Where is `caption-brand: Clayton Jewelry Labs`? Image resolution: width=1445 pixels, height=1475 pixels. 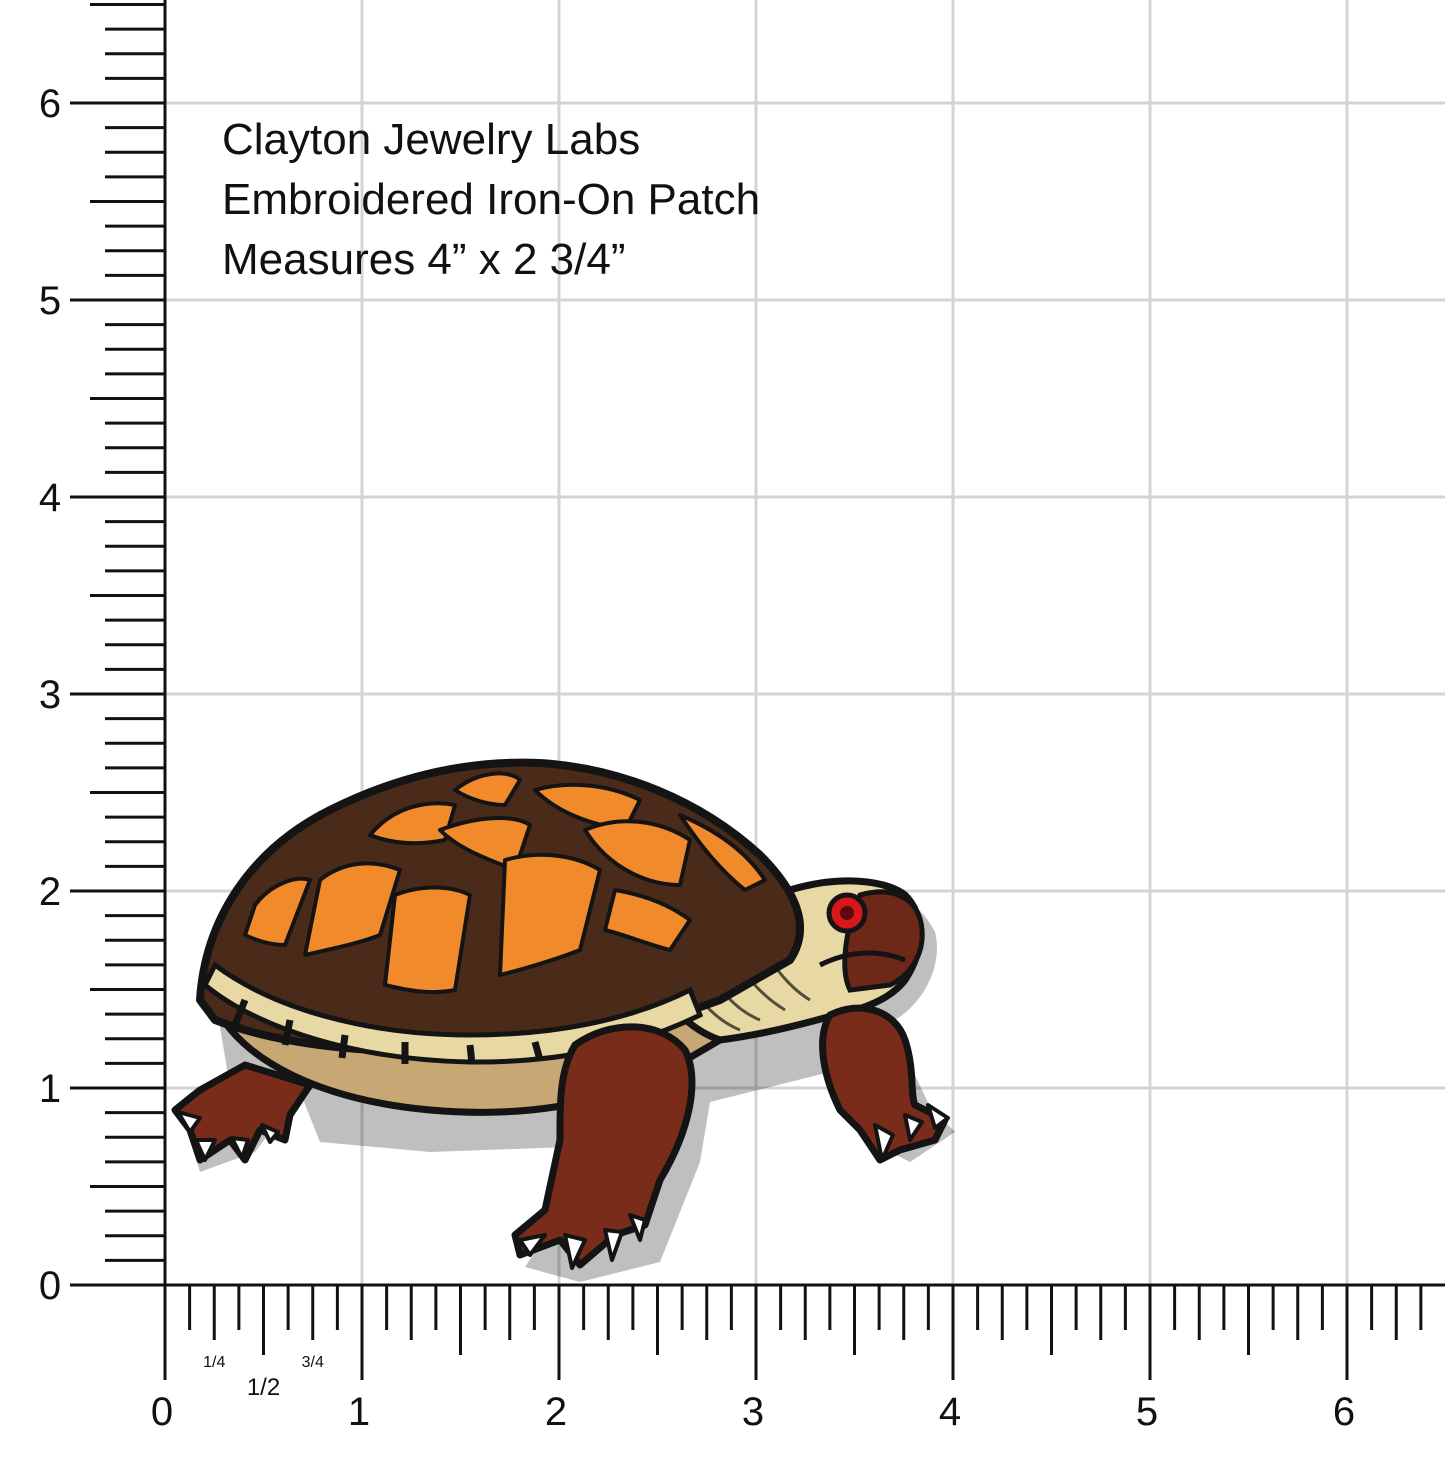
caption-brand: Clayton Jewelry Labs is located at coordinates (431, 139).